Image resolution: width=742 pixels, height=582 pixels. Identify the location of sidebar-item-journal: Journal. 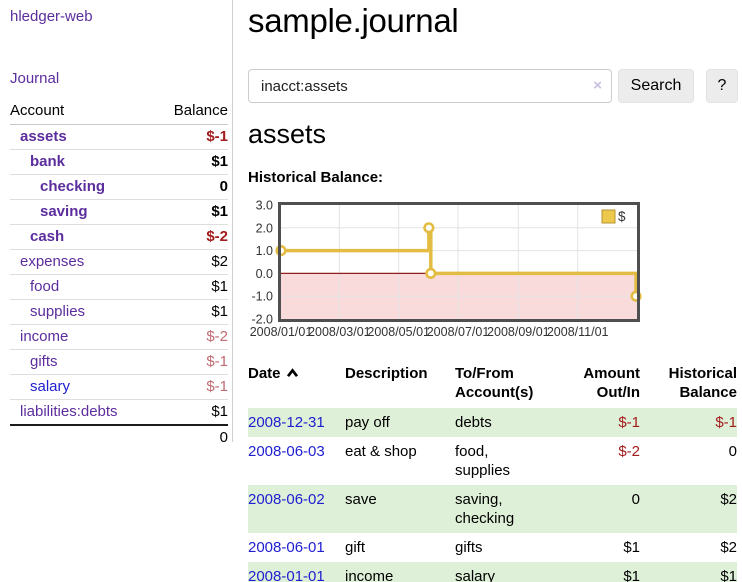
(35, 78).